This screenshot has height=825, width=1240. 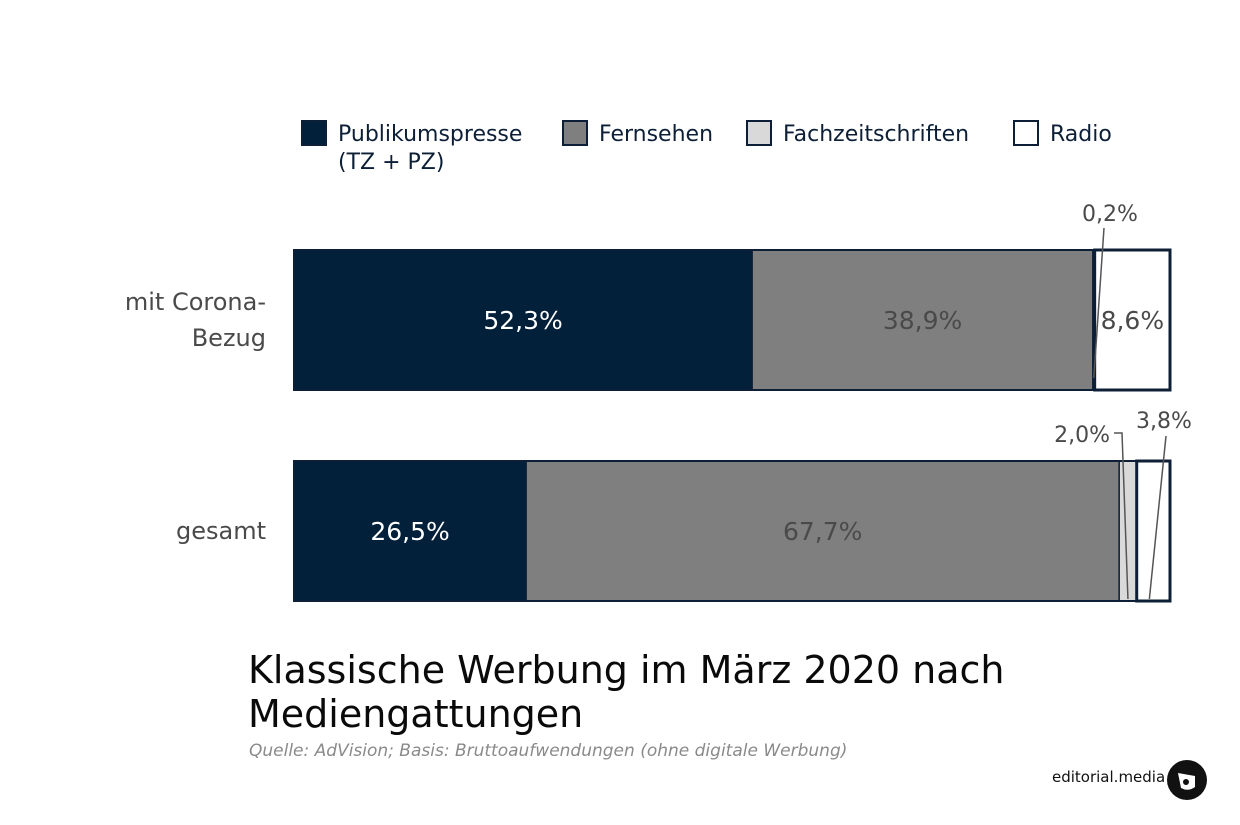 What do you see at coordinates (195, 302) in the screenshot?
I see `category-label-mit-corona-bezug: mit Corona-` at bounding box center [195, 302].